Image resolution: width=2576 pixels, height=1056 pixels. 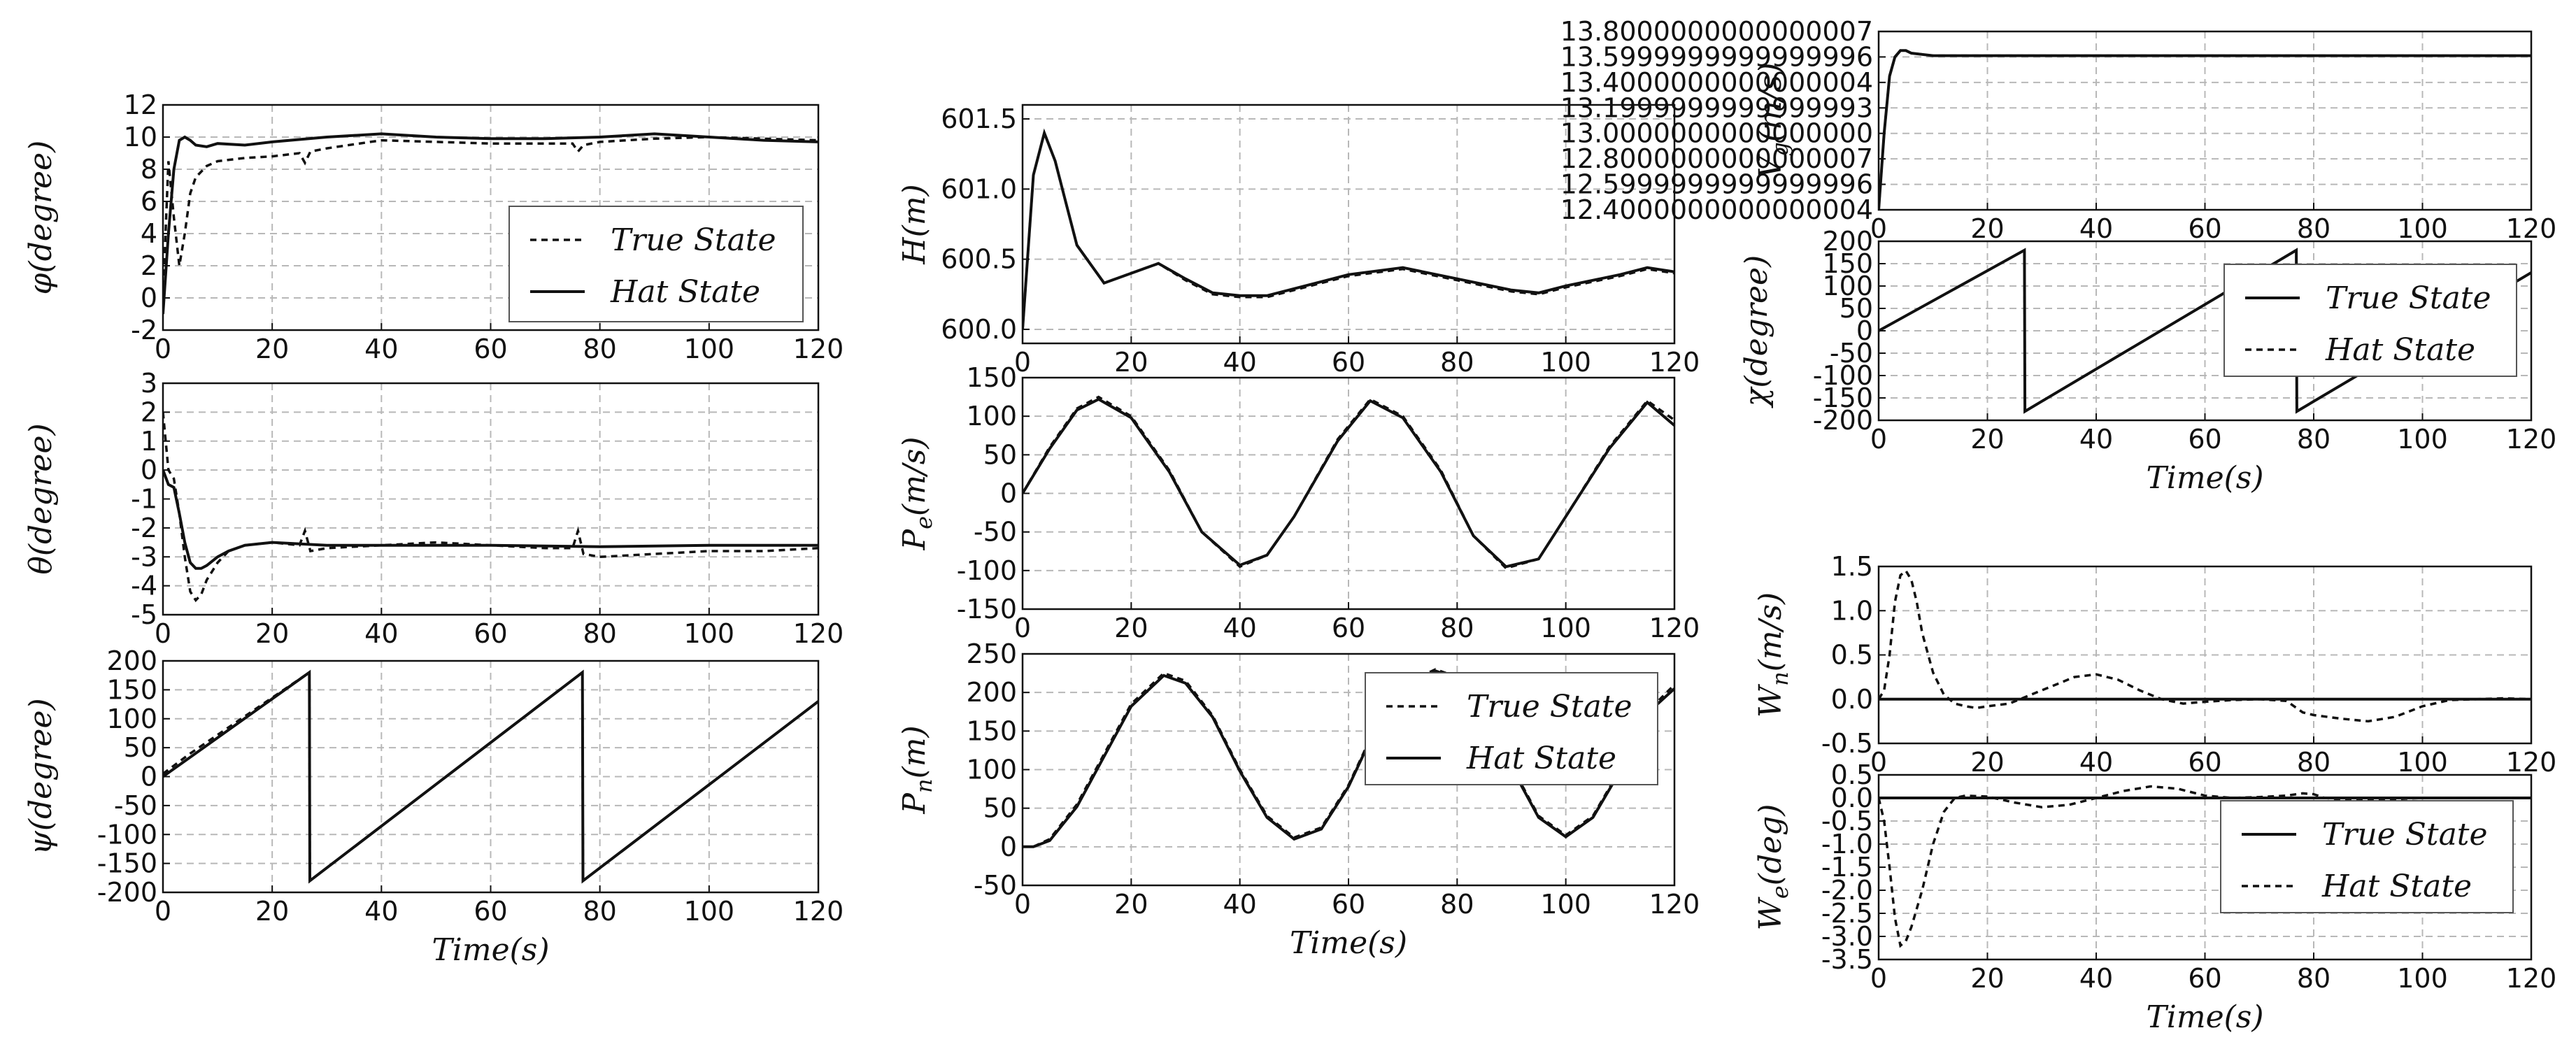 I want to click on grid-Vg, so click(x=2205, y=121).